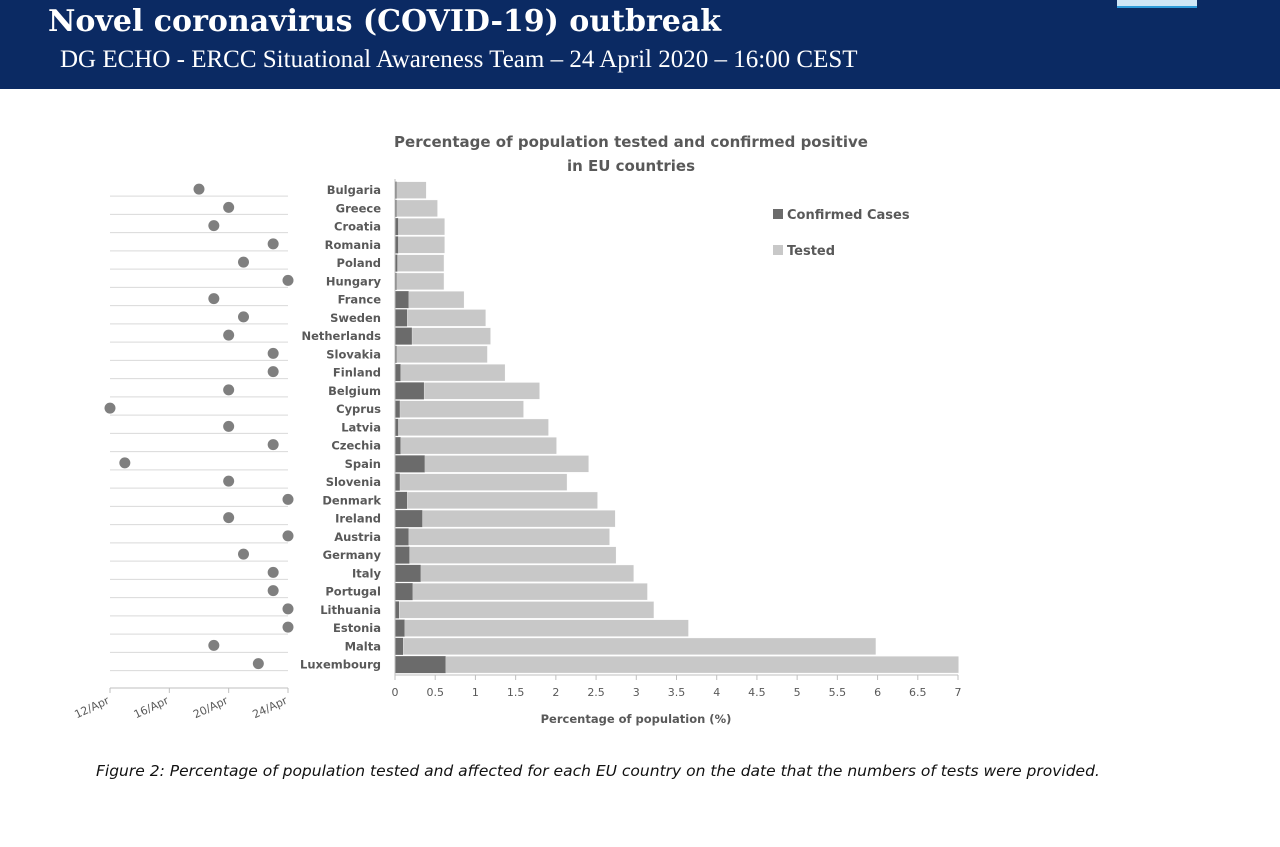 The height and width of the screenshot is (847, 1280). Describe the element at coordinates (958, 692) in the screenshot. I see `x-axis-tick-label: 7` at that location.